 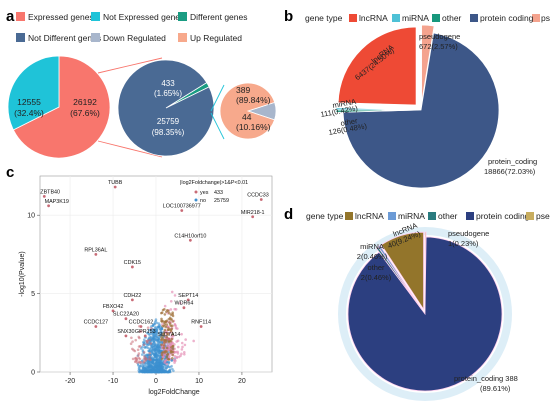 What do you see at coordinates (253, 127) in the screenshot?
I see `pie-a3-pct-down: (10.16%)` at bounding box center [253, 127].